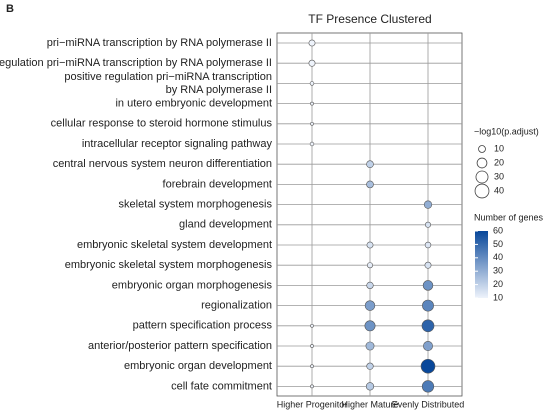  What do you see at coordinates (499, 162) in the screenshot?
I see `size-legend-label: 20` at bounding box center [499, 162].